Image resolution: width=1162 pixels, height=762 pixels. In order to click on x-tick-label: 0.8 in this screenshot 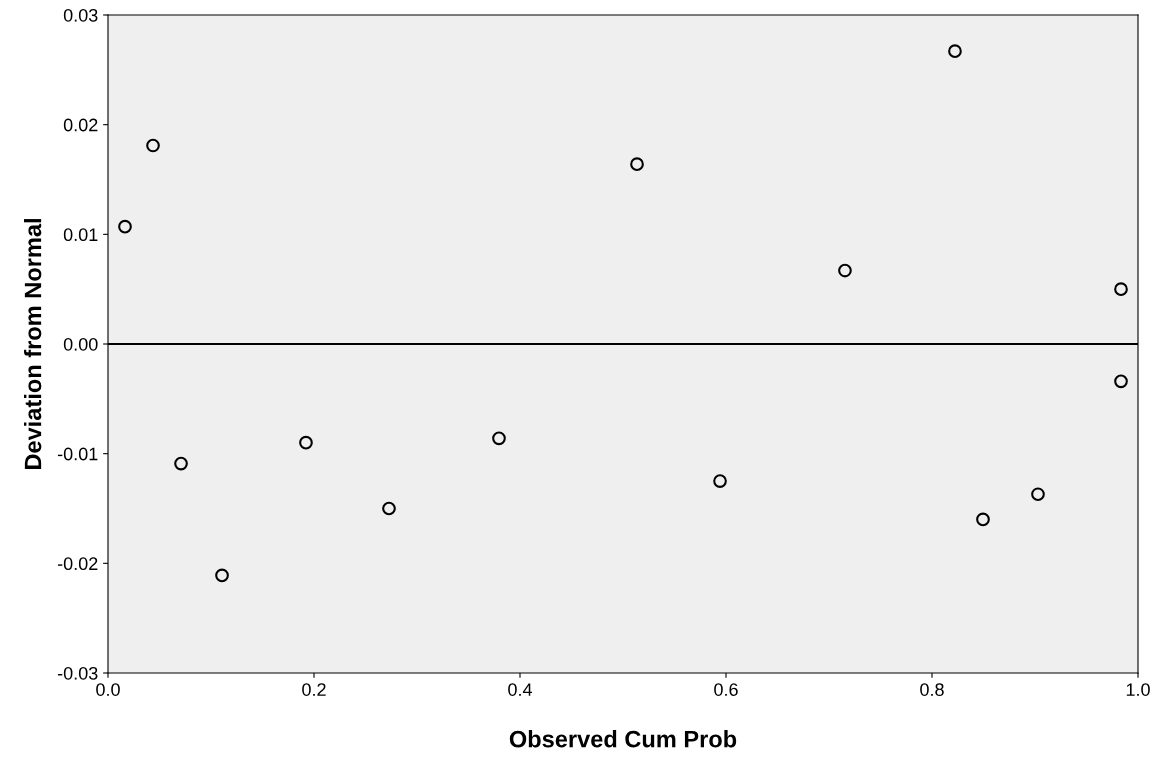, I will do `click(932, 689)`.